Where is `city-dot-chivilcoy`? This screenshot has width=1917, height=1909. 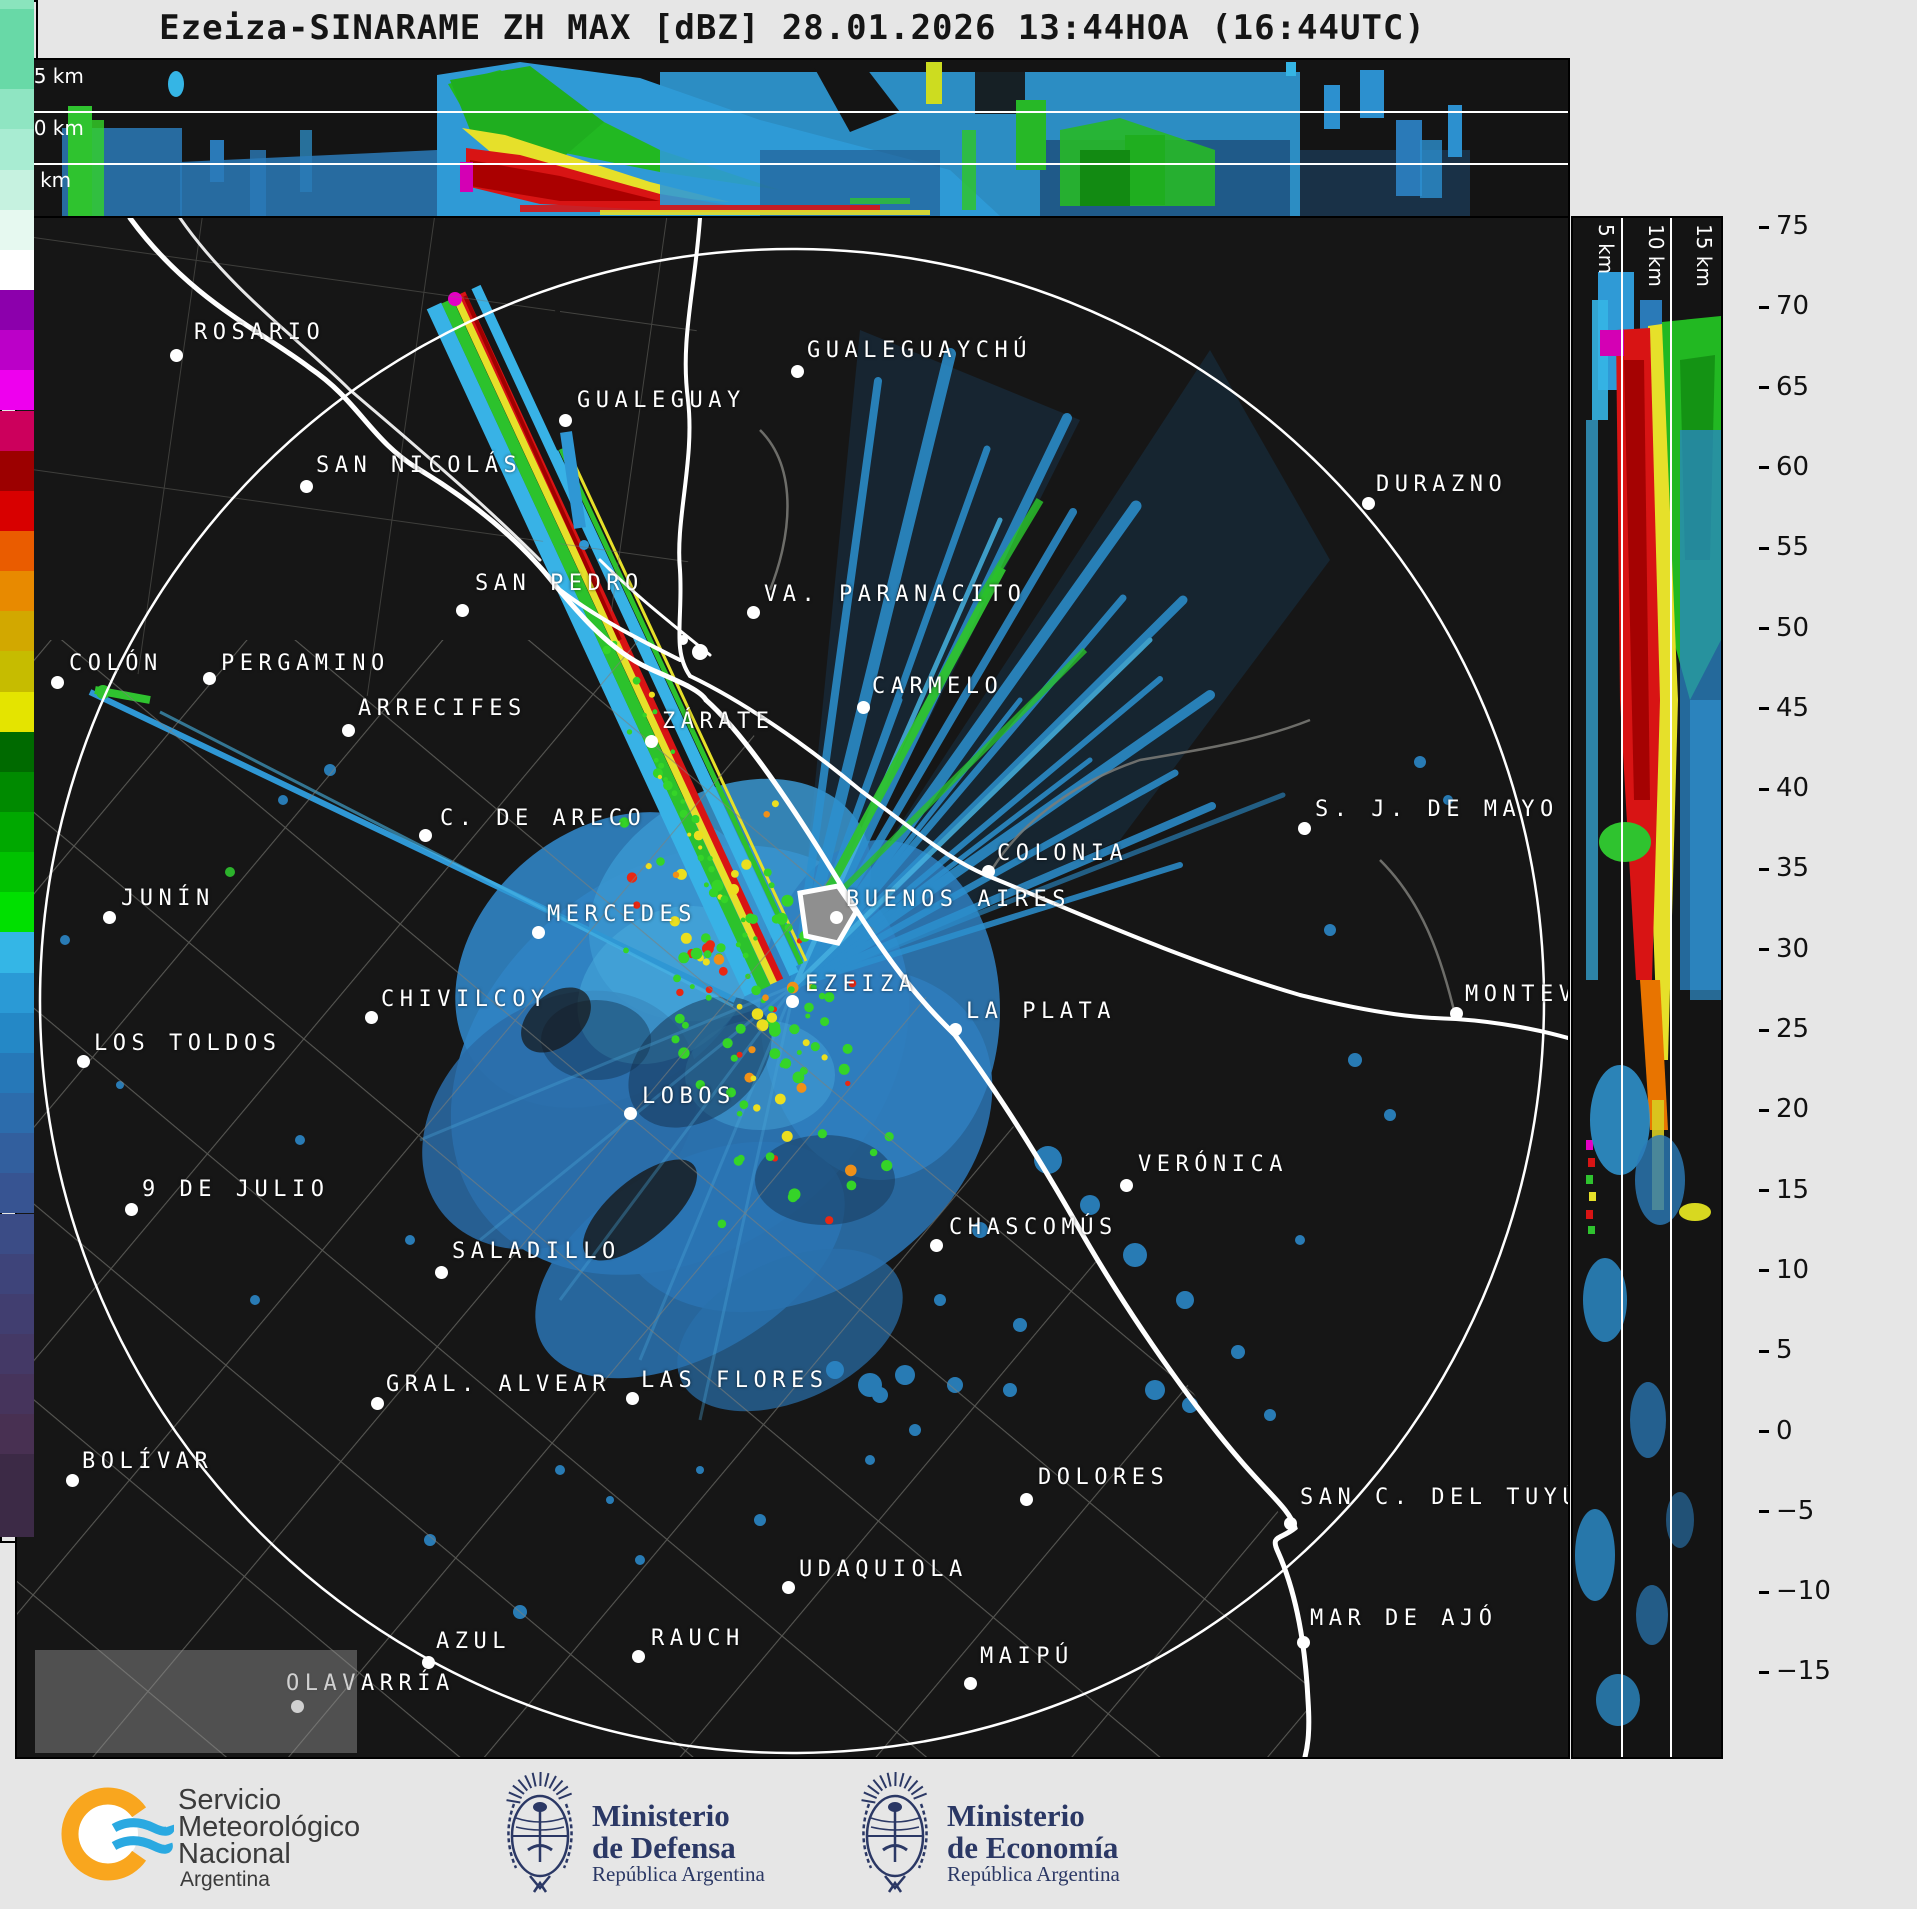 city-dot-chivilcoy is located at coordinates (371, 1017).